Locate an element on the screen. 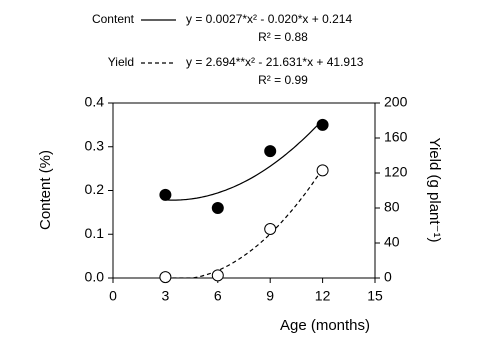 The width and height of the screenshot is (487, 349). x-axis-label: Age (months) is located at coordinates (325, 325).